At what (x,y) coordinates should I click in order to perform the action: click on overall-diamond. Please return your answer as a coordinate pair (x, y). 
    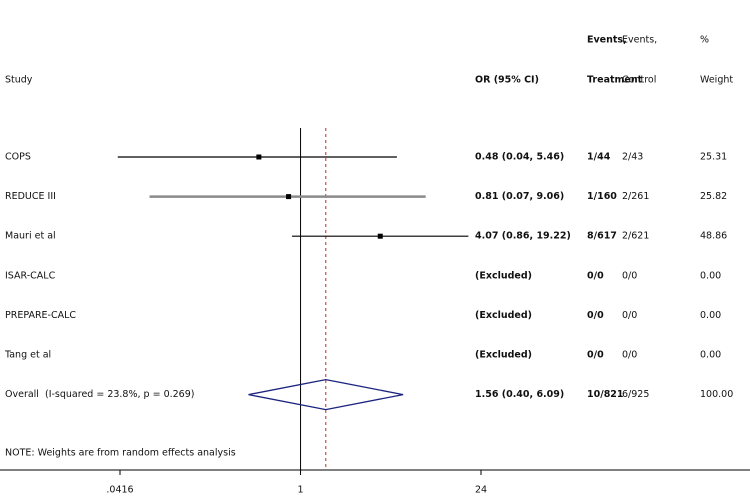
    Looking at the image, I should click on (326, 394).